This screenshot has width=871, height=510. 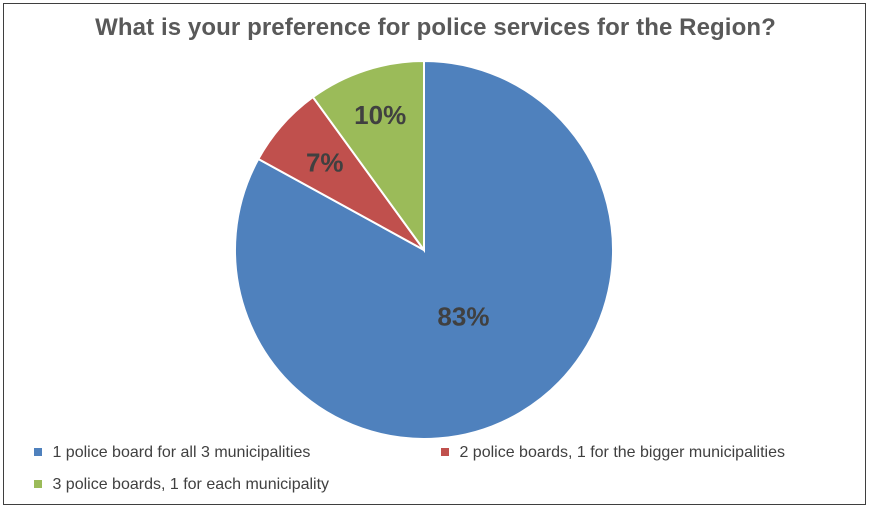 What do you see at coordinates (380, 115) in the screenshot?
I see `pie-data-label-3: 10%` at bounding box center [380, 115].